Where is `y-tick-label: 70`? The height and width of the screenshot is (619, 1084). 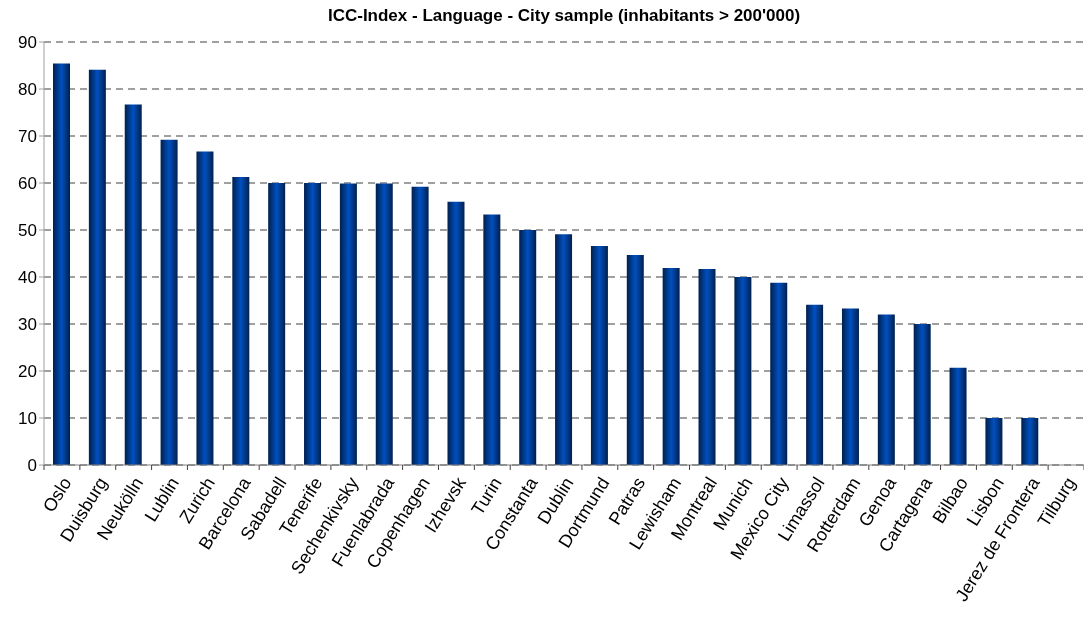 y-tick-label: 70 is located at coordinates (27, 137).